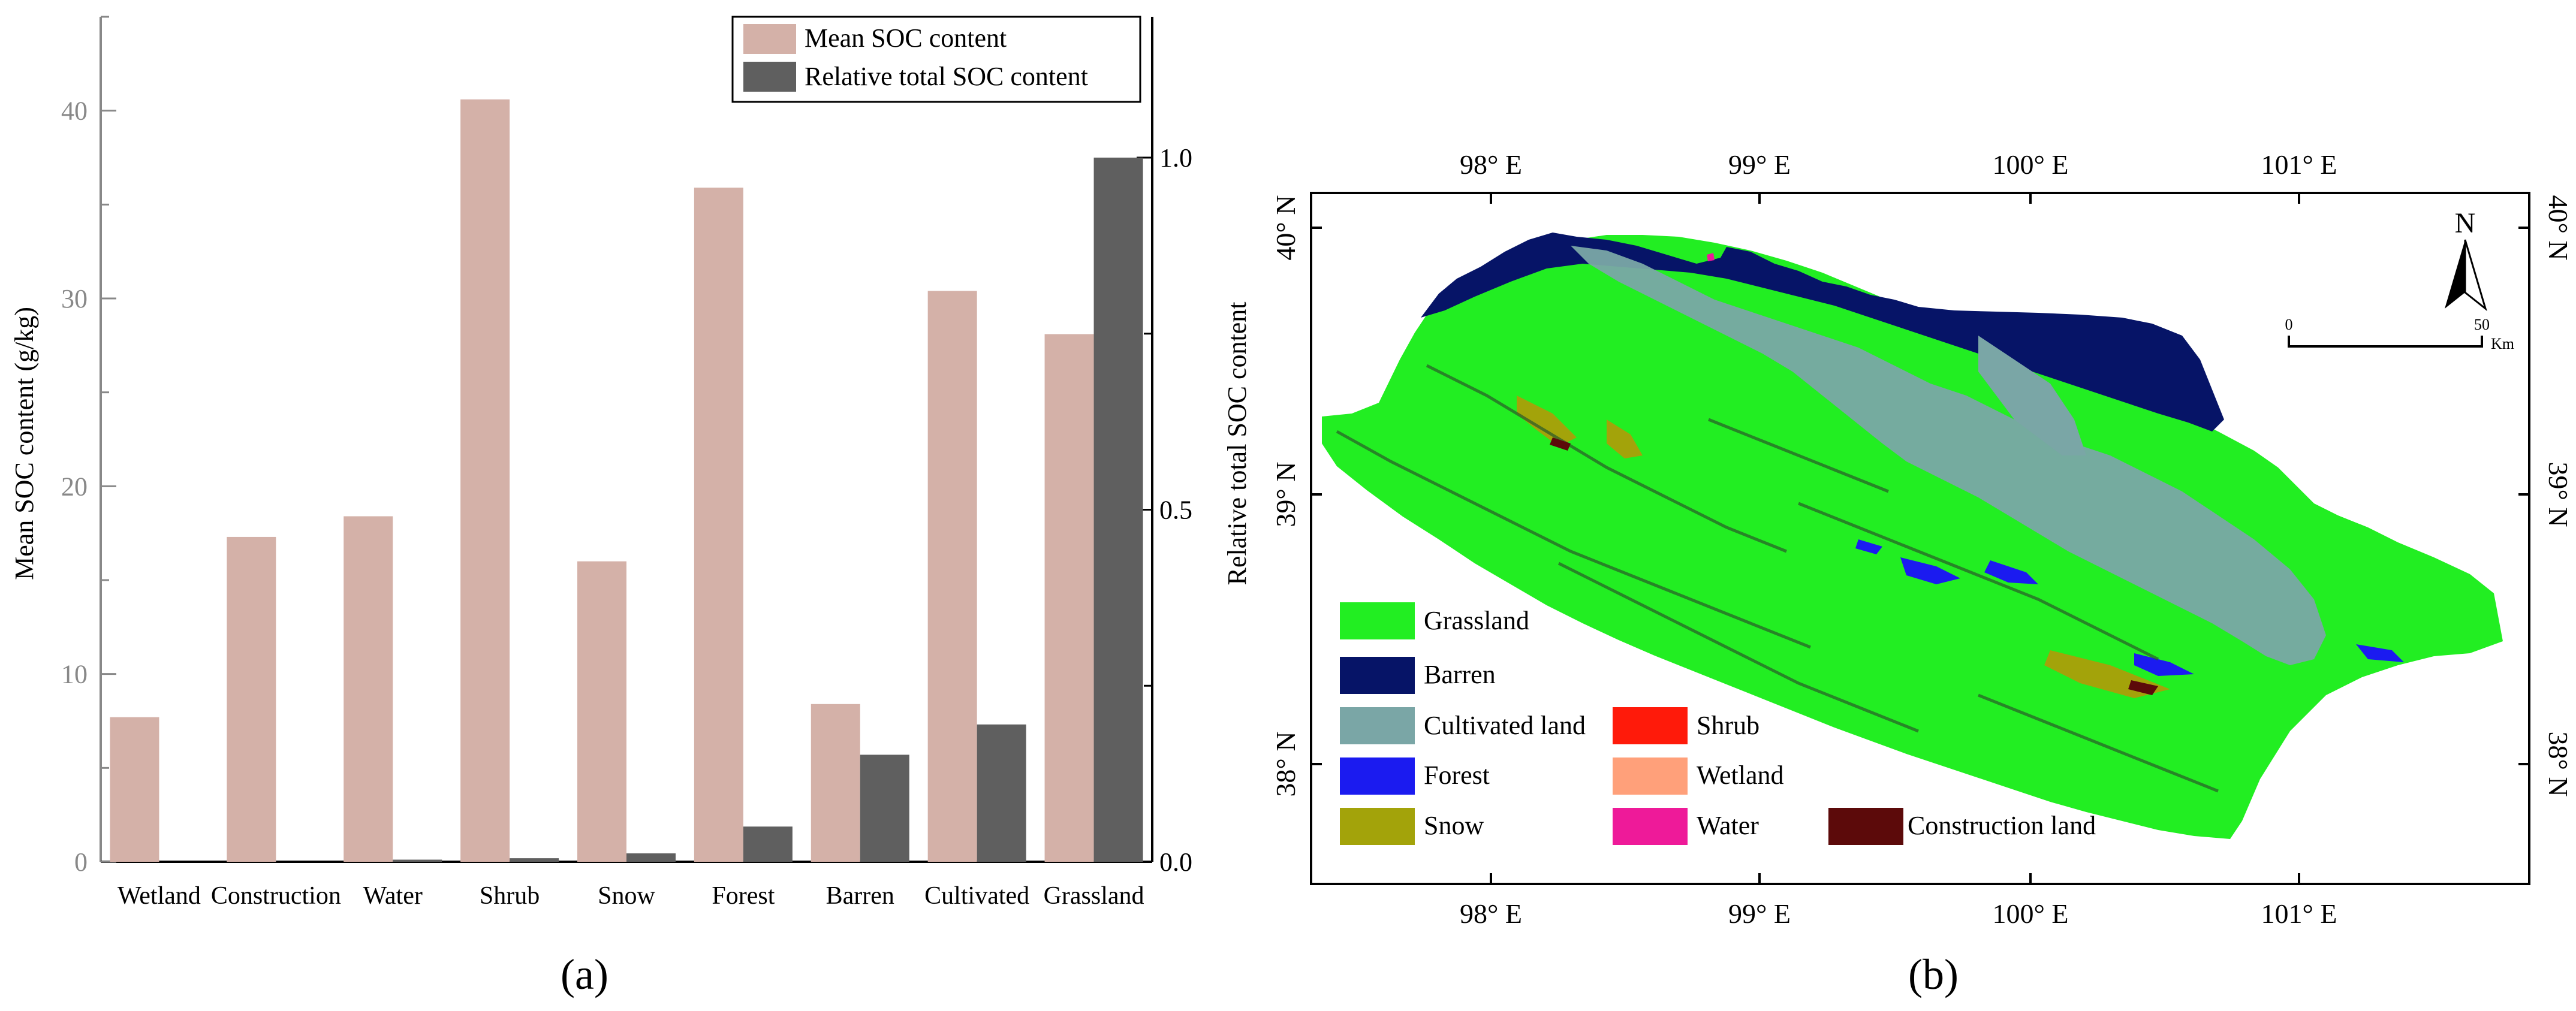  What do you see at coordinates (2466, 259) in the screenshot?
I see `north-arrow: N` at bounding box center [2466, 259].